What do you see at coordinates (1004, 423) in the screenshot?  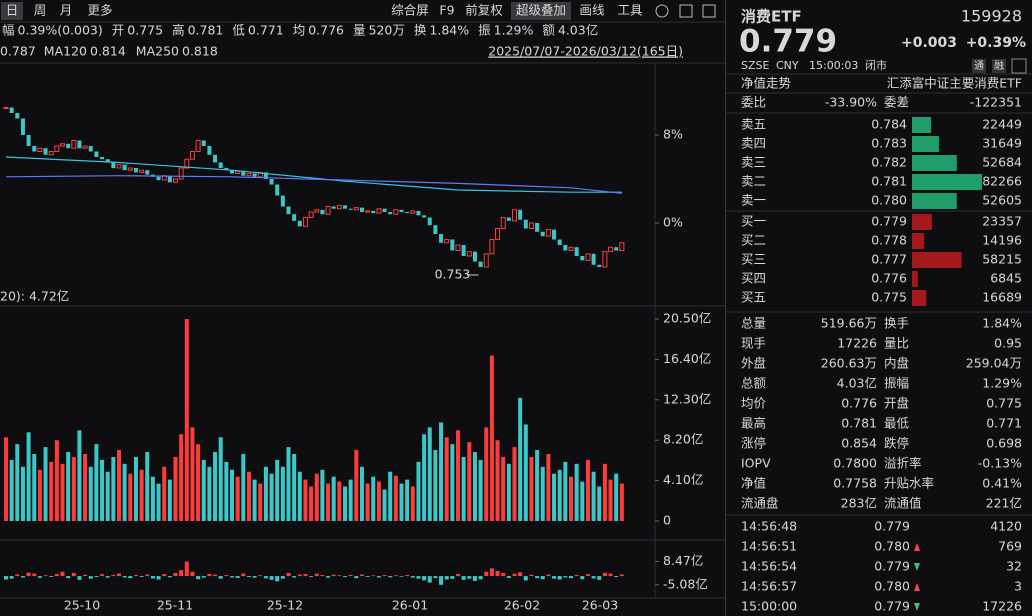 I see `stat-value: 0.771` at bounding box center [1004, 423].